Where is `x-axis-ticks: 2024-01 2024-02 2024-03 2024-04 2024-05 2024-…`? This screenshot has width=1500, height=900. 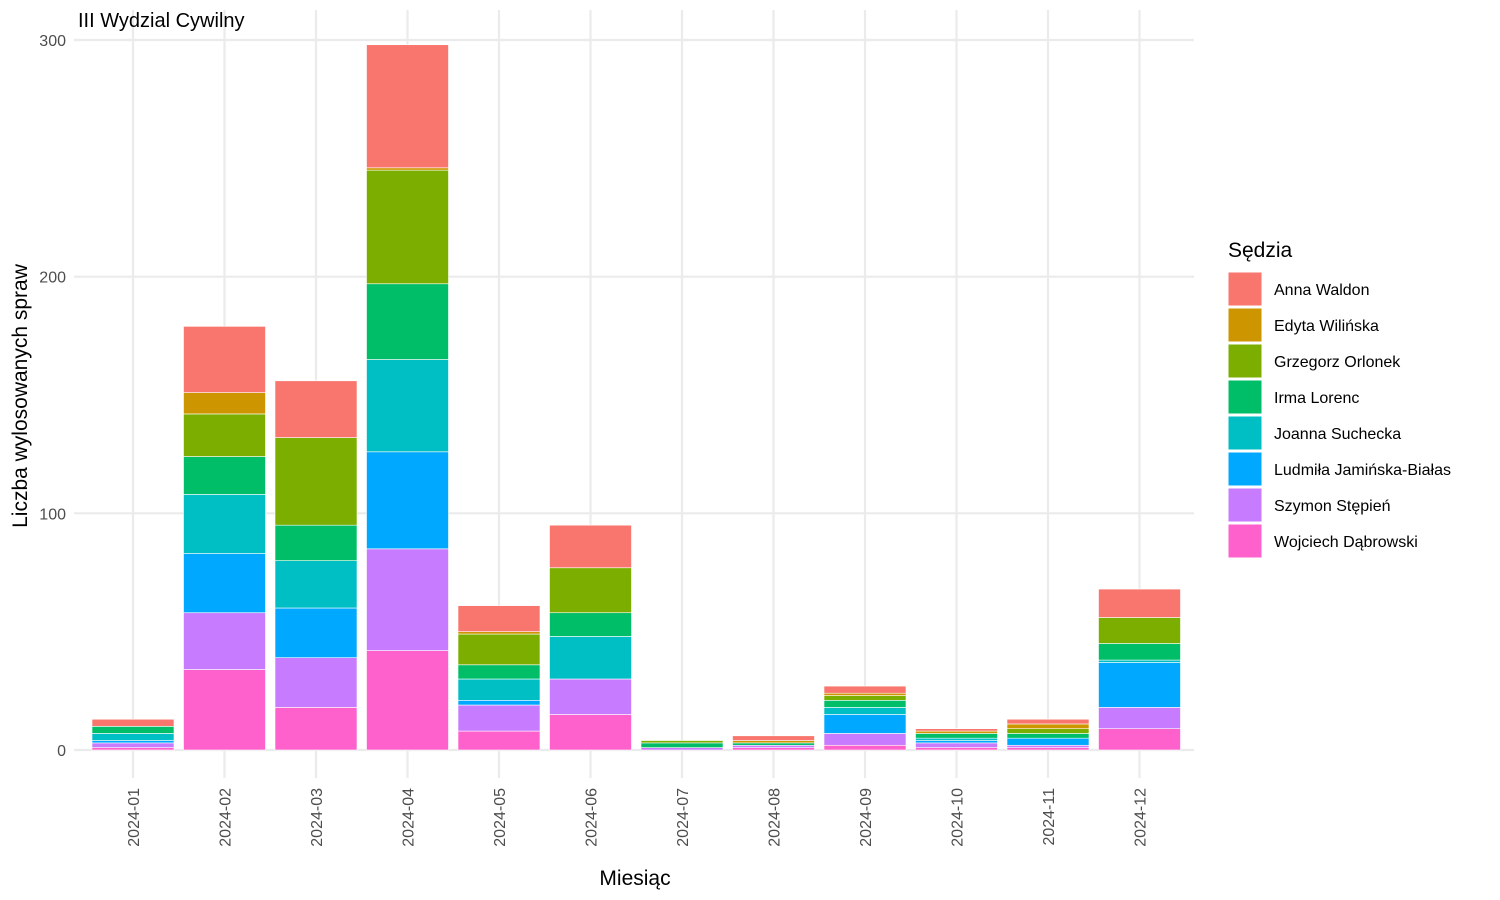
x-axis-ticks: 2024-01 2024-02 2024-03 2024-04 2024-05 2024-… is located at coordinates (638, 817).